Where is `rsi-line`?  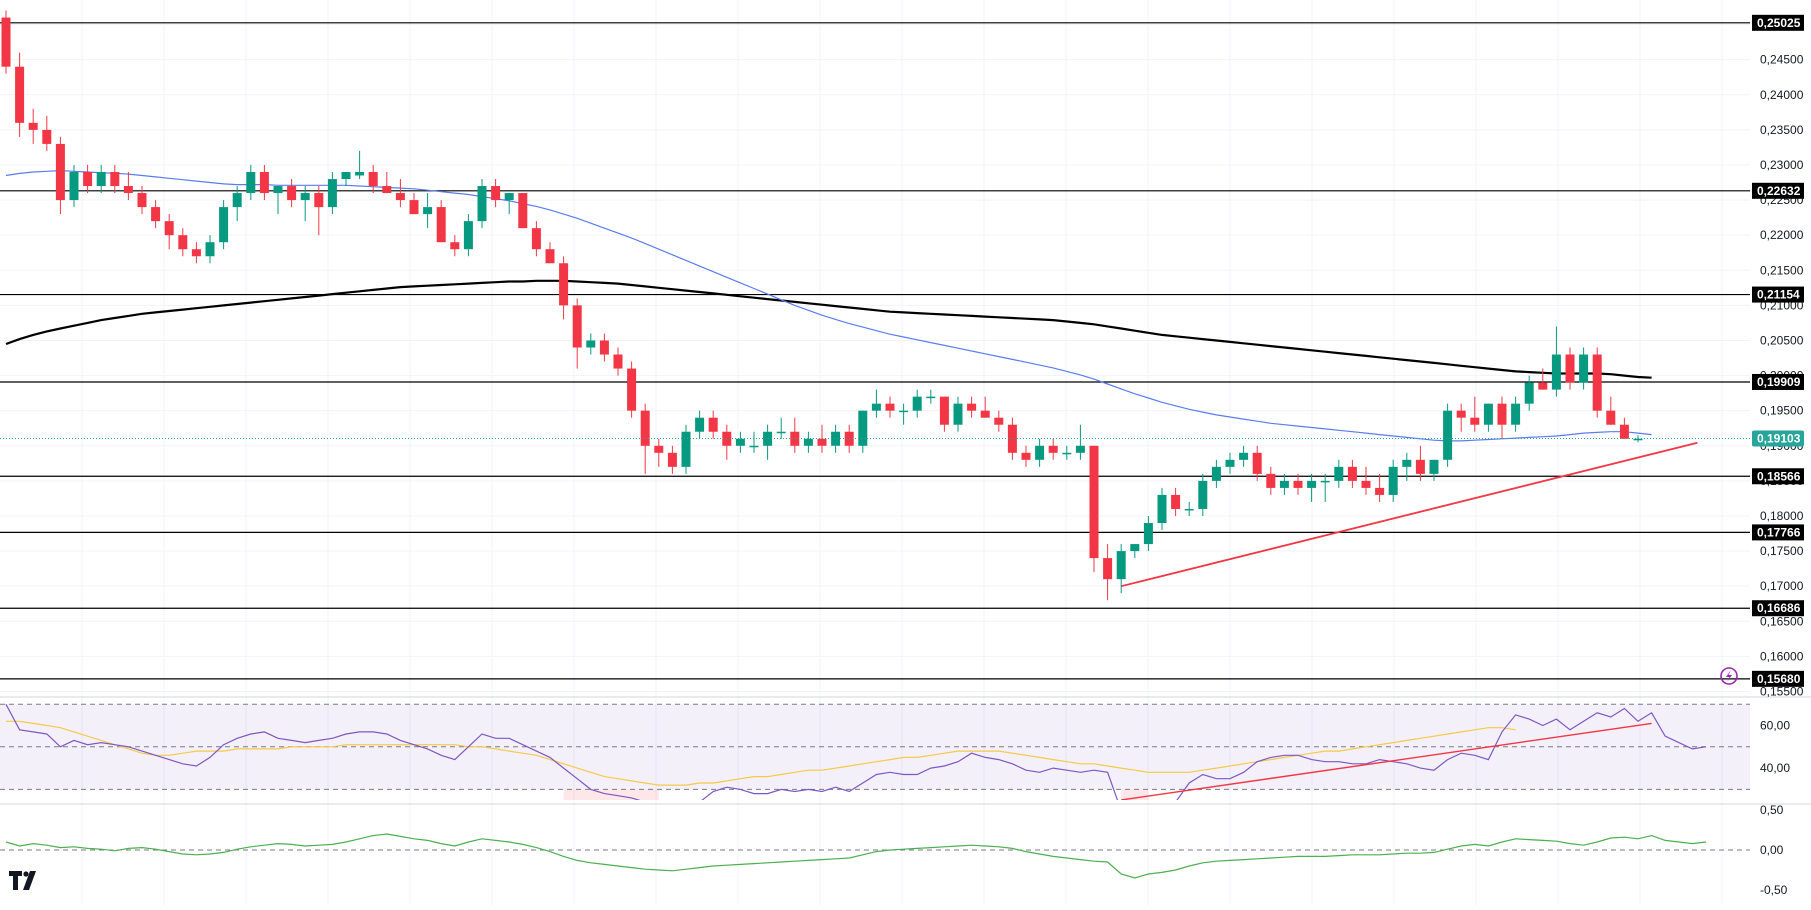
rsi-line is located at coordinates (856, 752).